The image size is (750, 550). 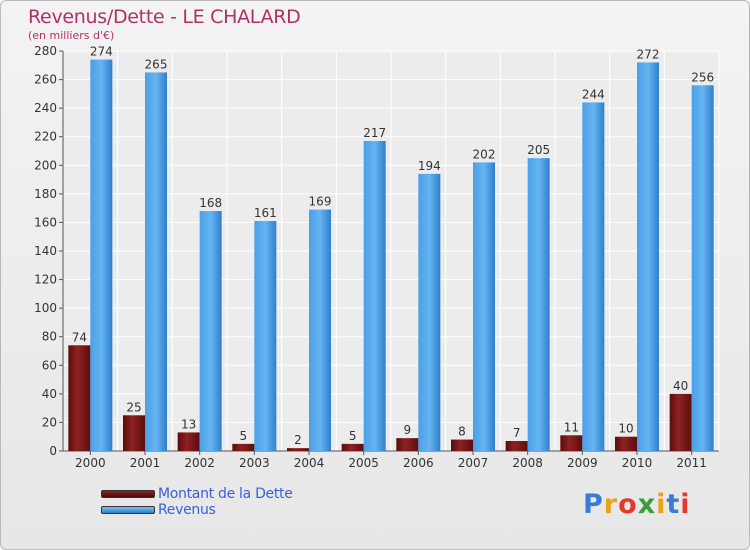 I want to click on logo-letter: o, so click(x=628, y=504).